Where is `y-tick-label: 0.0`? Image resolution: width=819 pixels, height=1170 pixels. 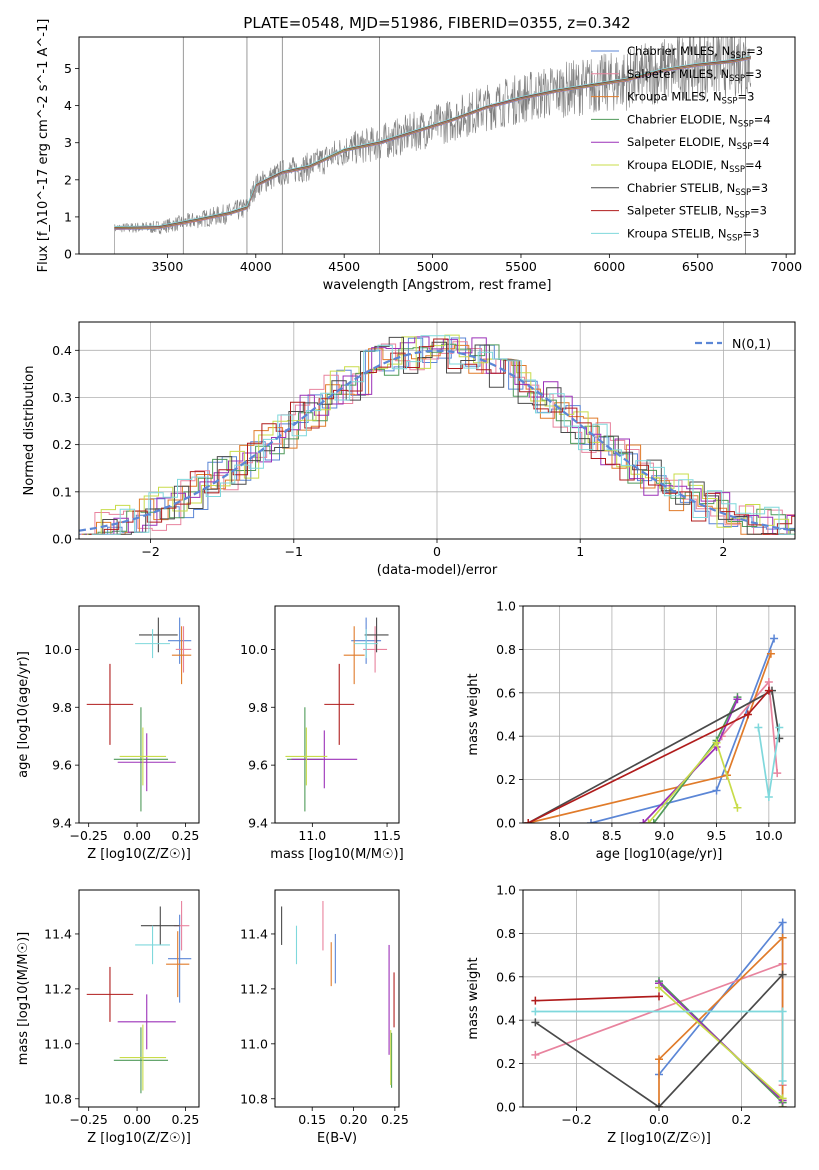
y-tick-label: 0.0 is located at coordinates (506, 1107).